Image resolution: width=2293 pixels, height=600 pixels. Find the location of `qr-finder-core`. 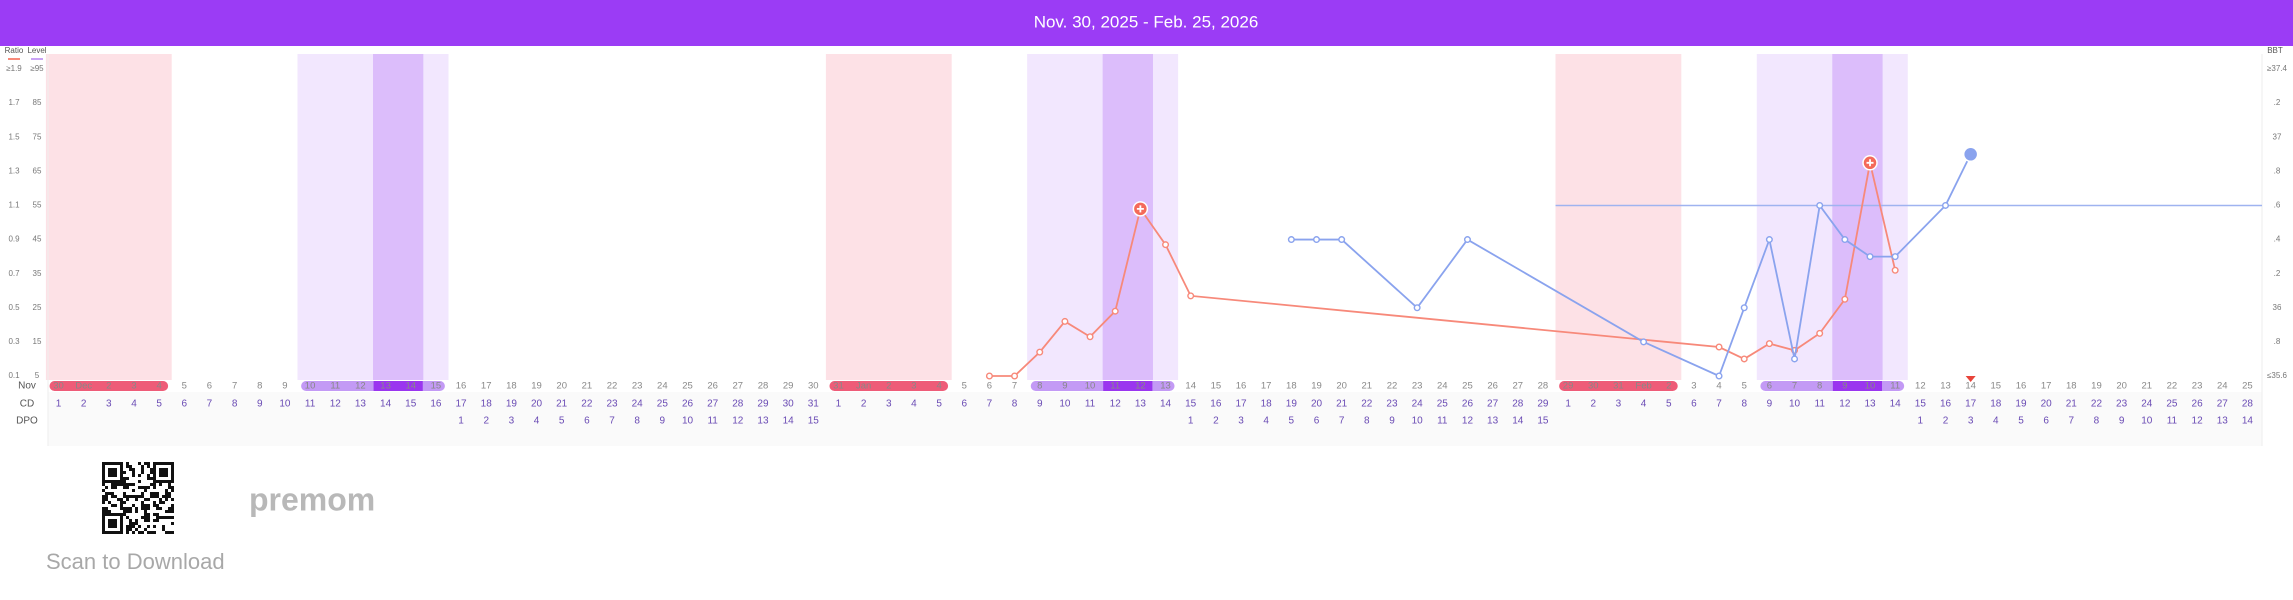

qr-finder-core is located at coordinates (163, 472).